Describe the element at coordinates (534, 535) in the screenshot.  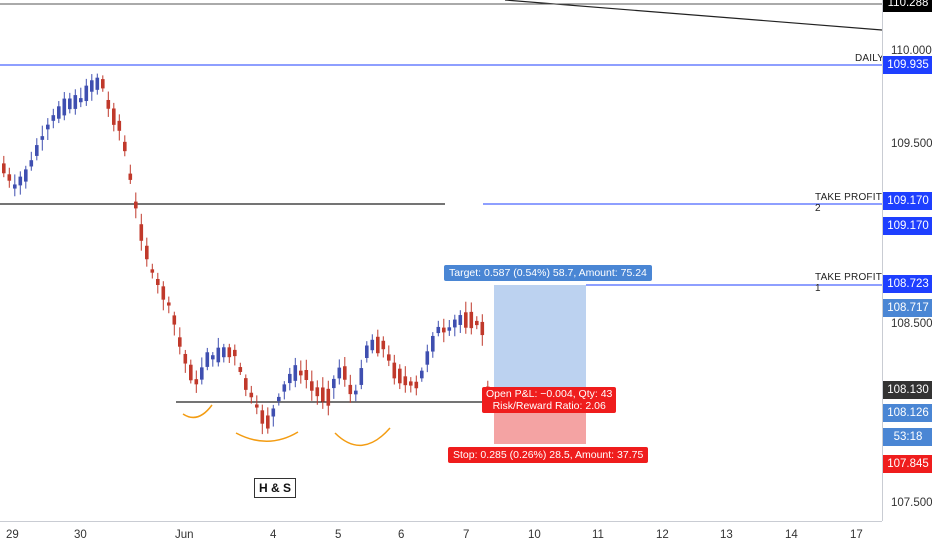
I see `time-tick: 10` at that location.